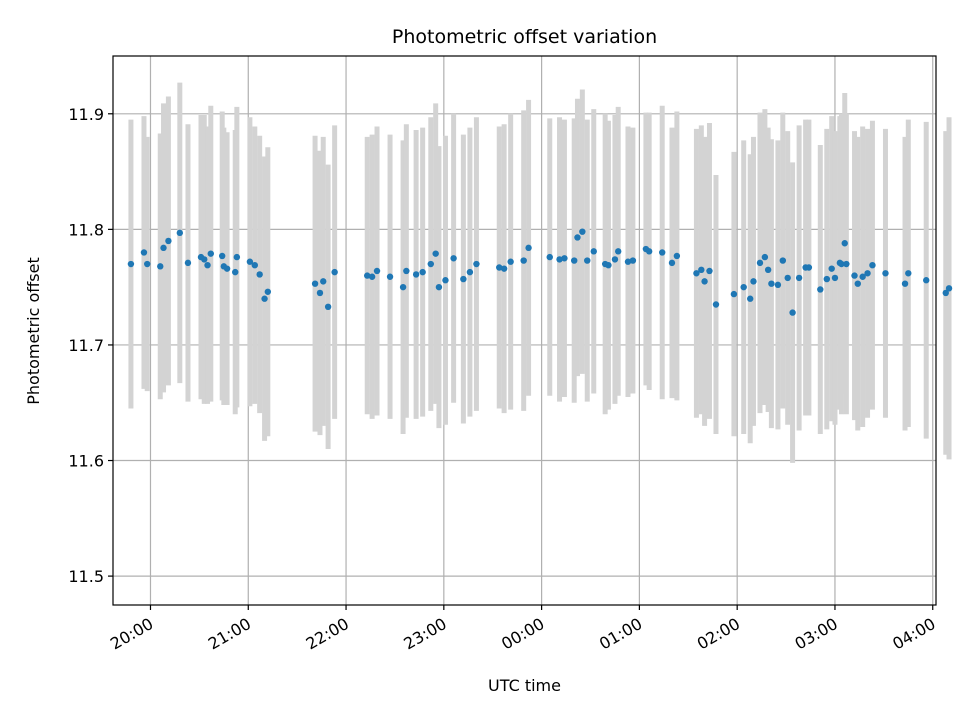 The width and height of the screenshot is (960, 720). I want to click on y-tick-label: 11.8, so click(86, 229).